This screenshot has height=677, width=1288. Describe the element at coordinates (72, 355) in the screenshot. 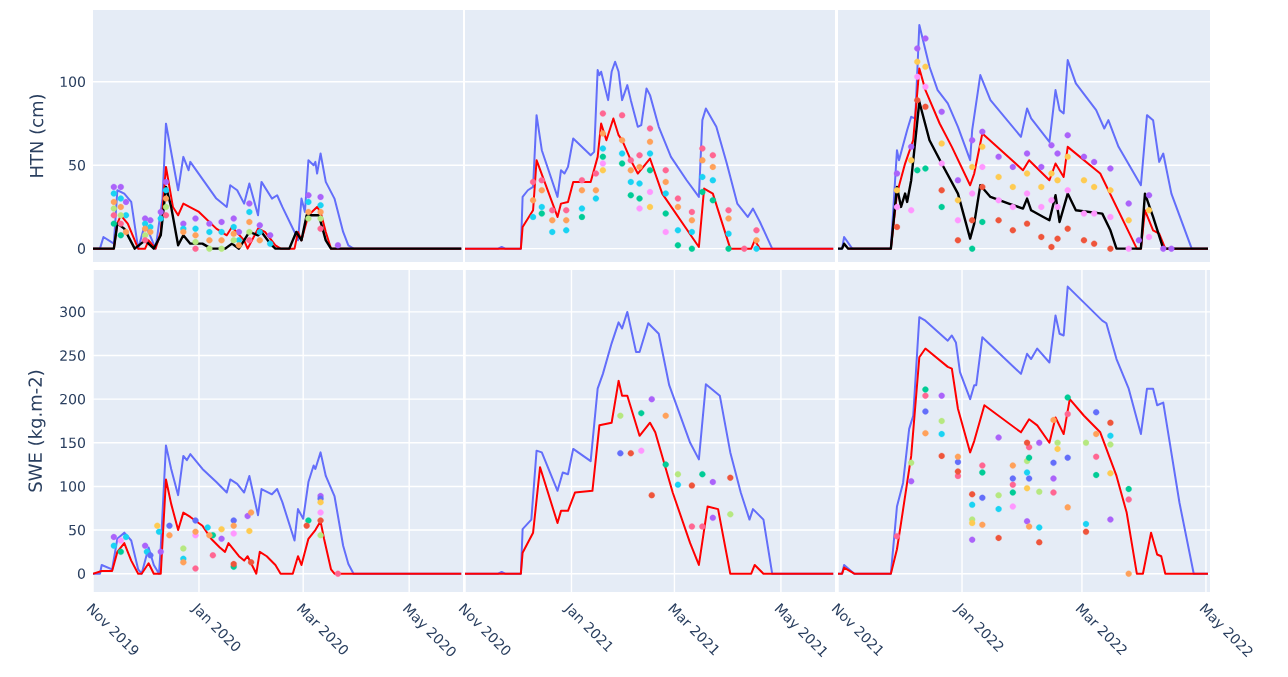

I see `y-tick-label: 250` at that location.